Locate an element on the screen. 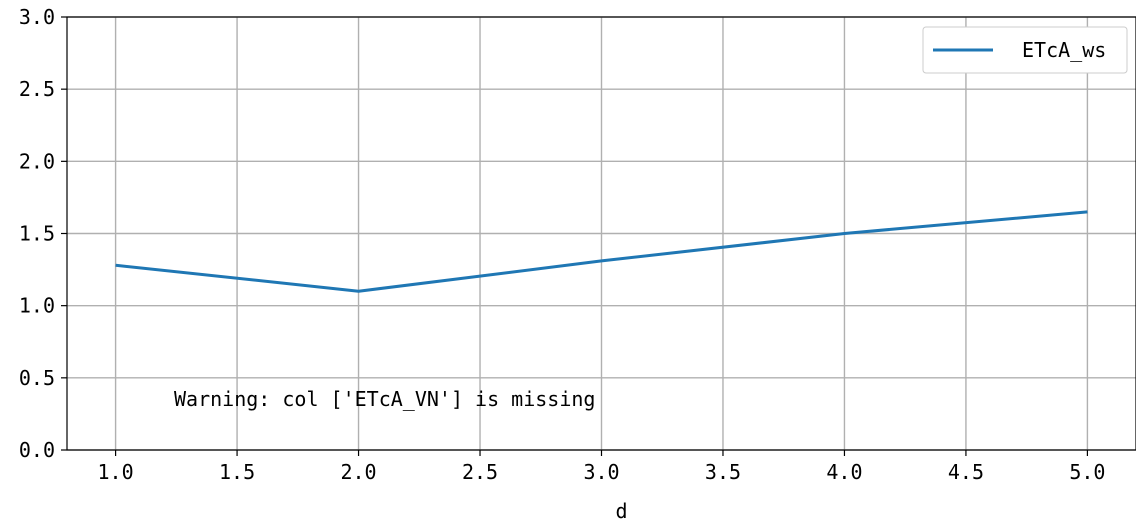  y-tick-label: 1.5 is located at coordinates (37, 234).